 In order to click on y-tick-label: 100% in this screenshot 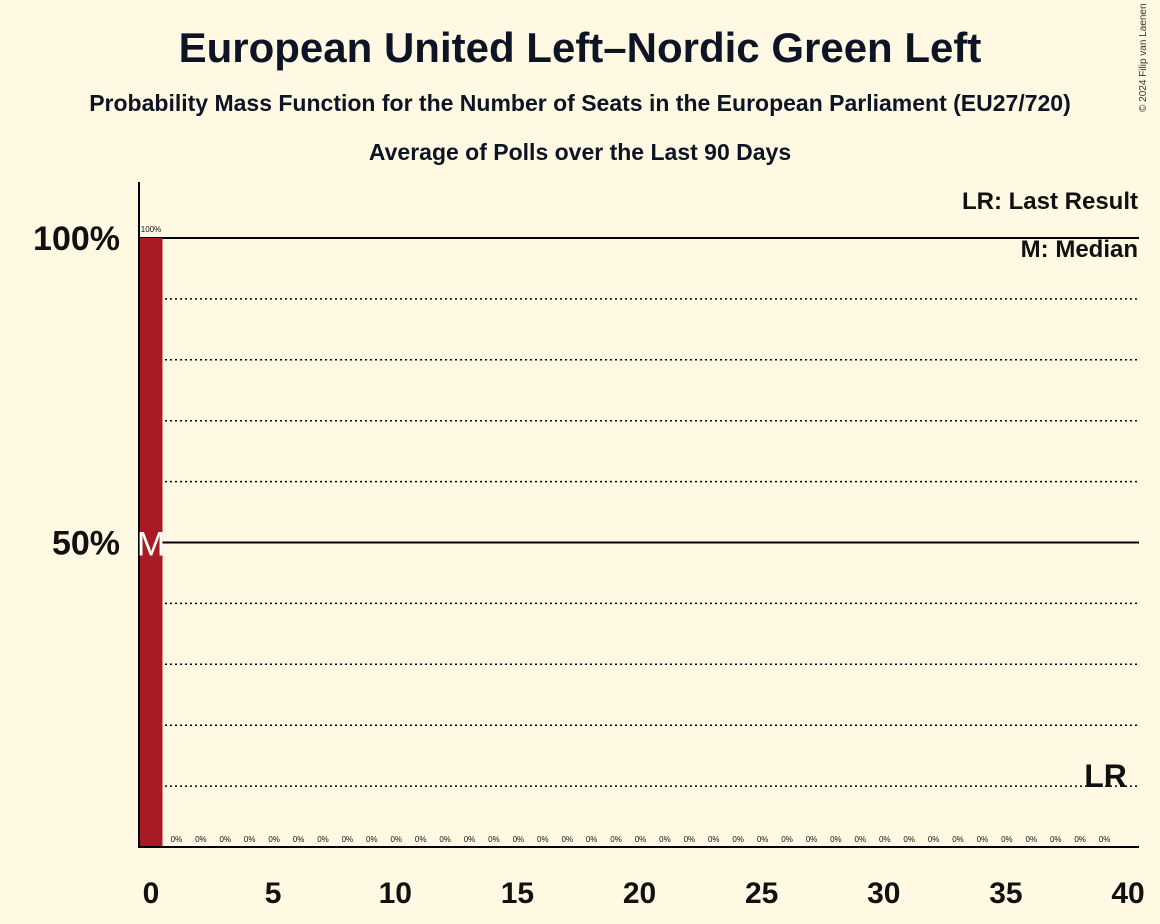, I will do `click(76, 239)`.